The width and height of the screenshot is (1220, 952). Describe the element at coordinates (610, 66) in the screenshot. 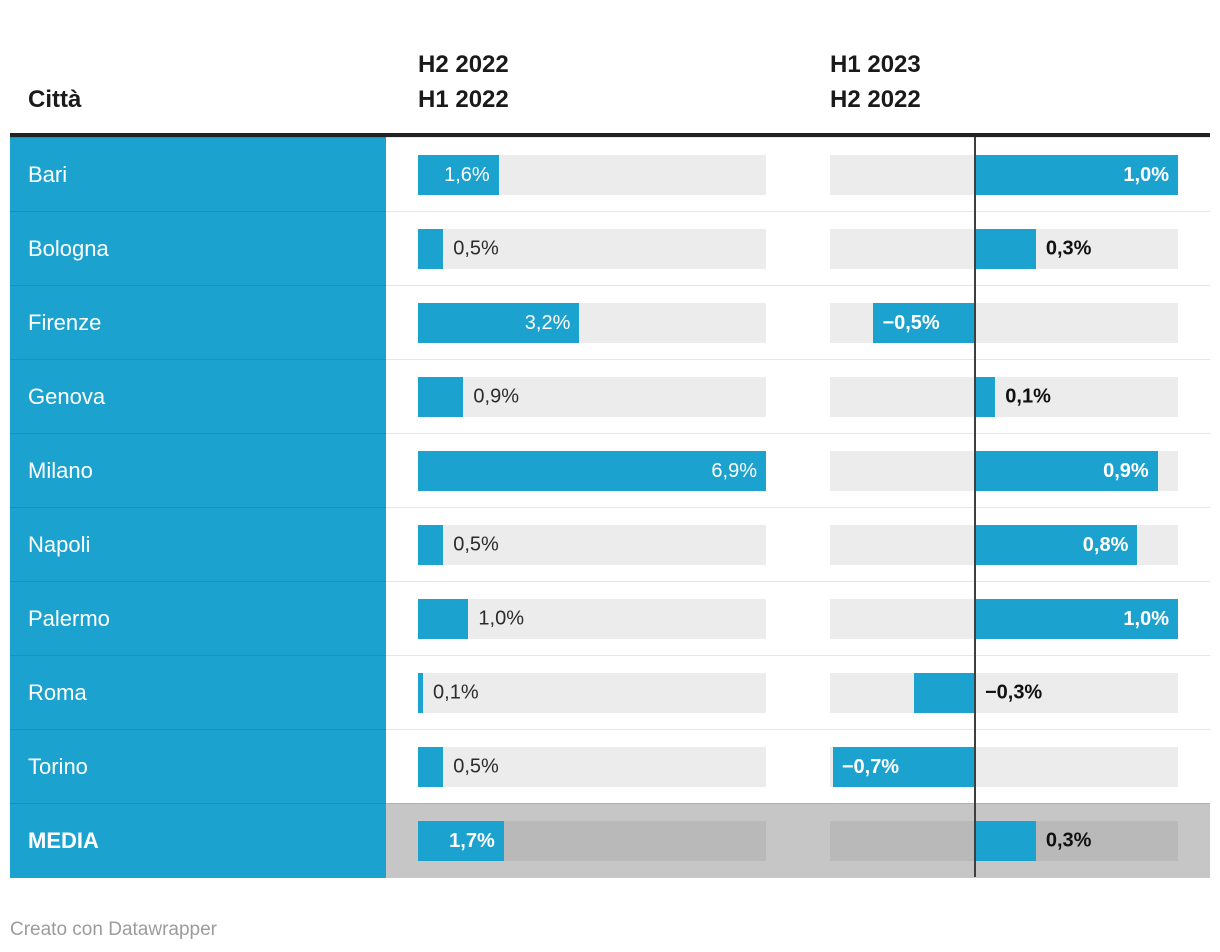

I see `table-header: Città H2 2022 H1 2022 H1 2023 H2 2022` at that location.